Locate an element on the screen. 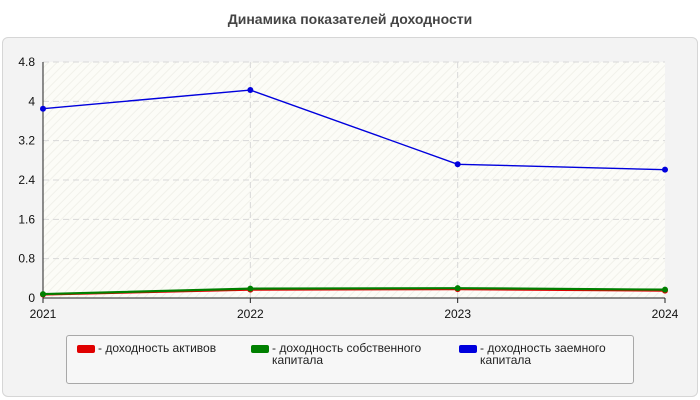  y-tick-label: 0 is located at coordinates (31, 298).